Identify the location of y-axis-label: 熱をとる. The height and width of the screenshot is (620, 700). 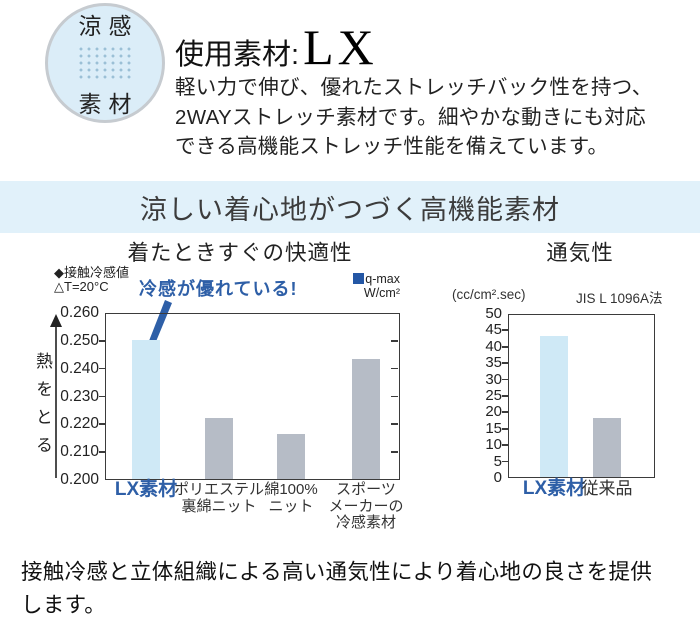
(42, 408).